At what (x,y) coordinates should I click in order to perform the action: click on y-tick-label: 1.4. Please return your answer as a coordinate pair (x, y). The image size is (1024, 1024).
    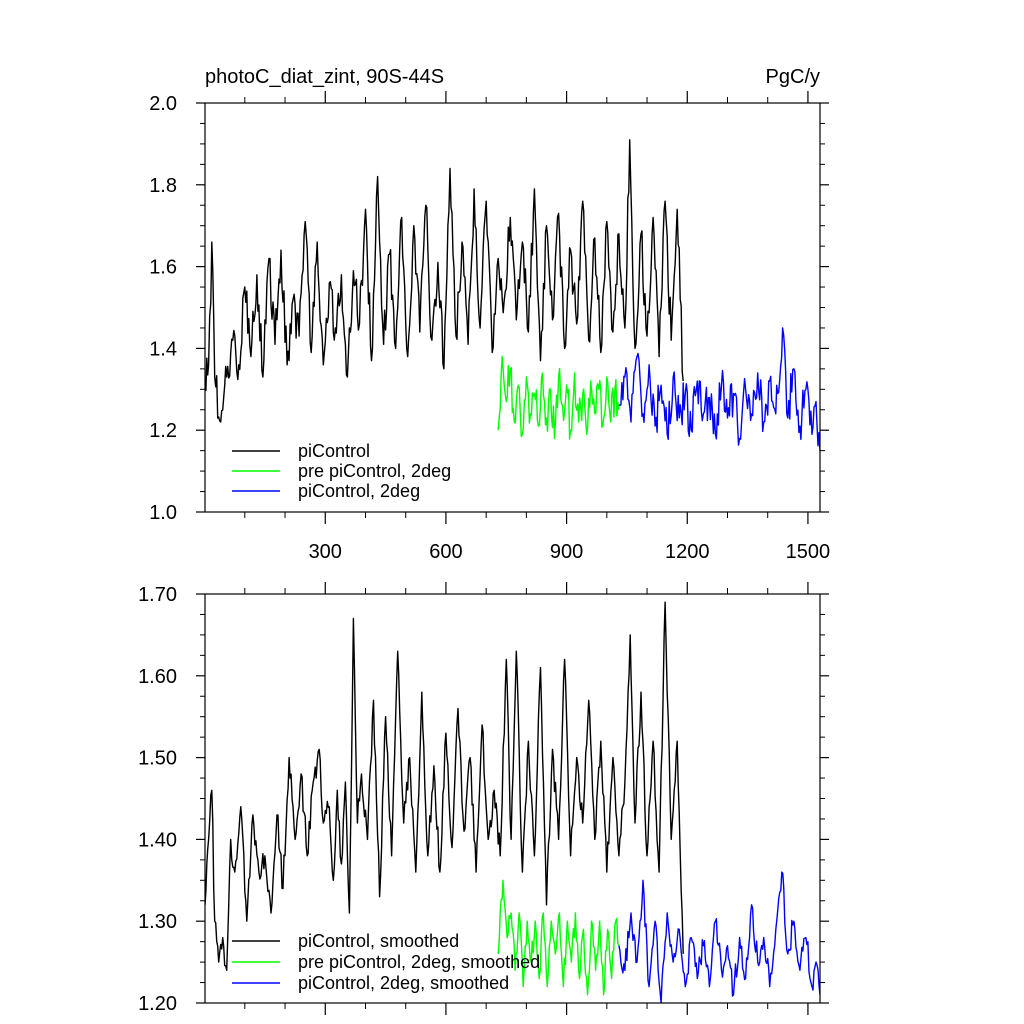
    Looking at the image, I should click on (163, 349).